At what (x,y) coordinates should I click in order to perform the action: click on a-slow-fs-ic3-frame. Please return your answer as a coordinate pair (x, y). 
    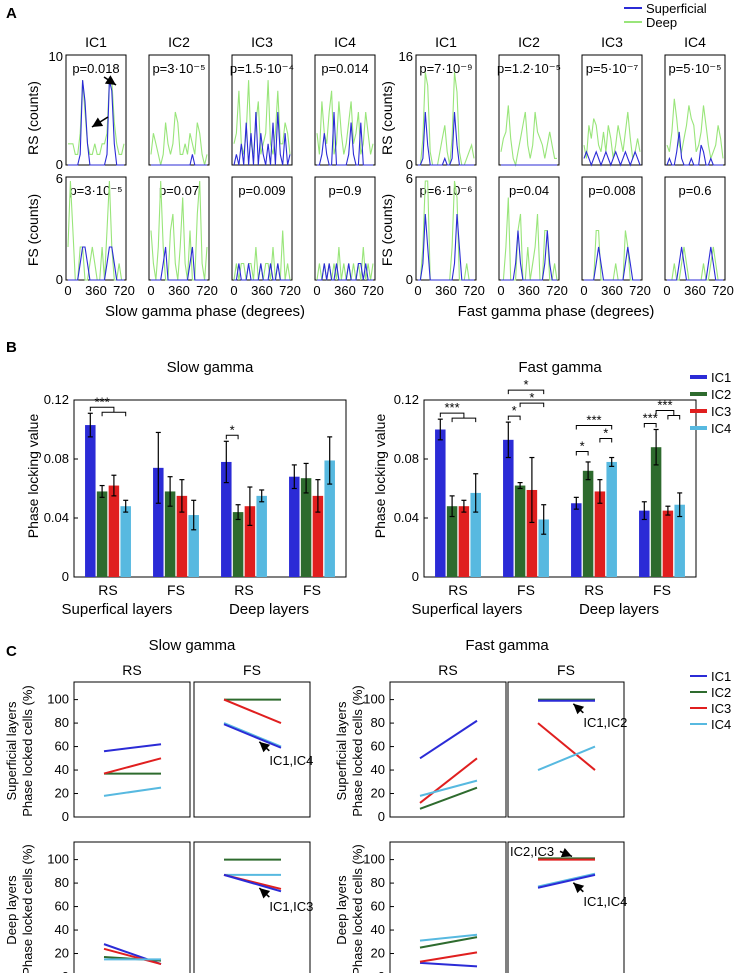
    Looking at the image, I should click on (262, 228).